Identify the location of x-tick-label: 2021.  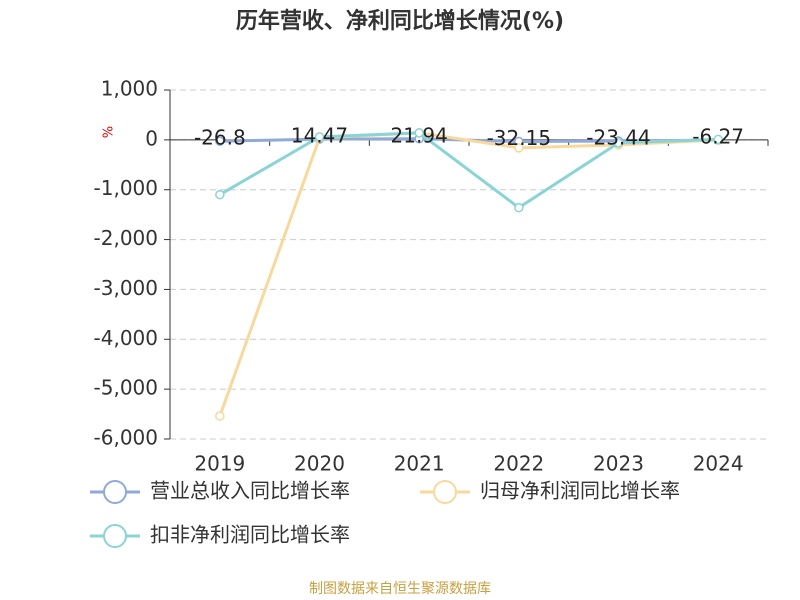
(419, 464).